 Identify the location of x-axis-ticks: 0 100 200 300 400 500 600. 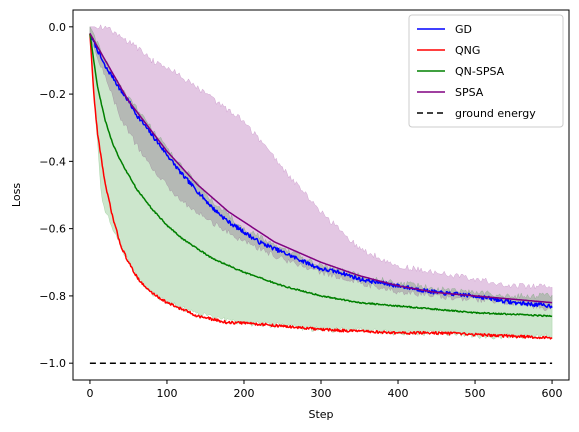
(324, 390).